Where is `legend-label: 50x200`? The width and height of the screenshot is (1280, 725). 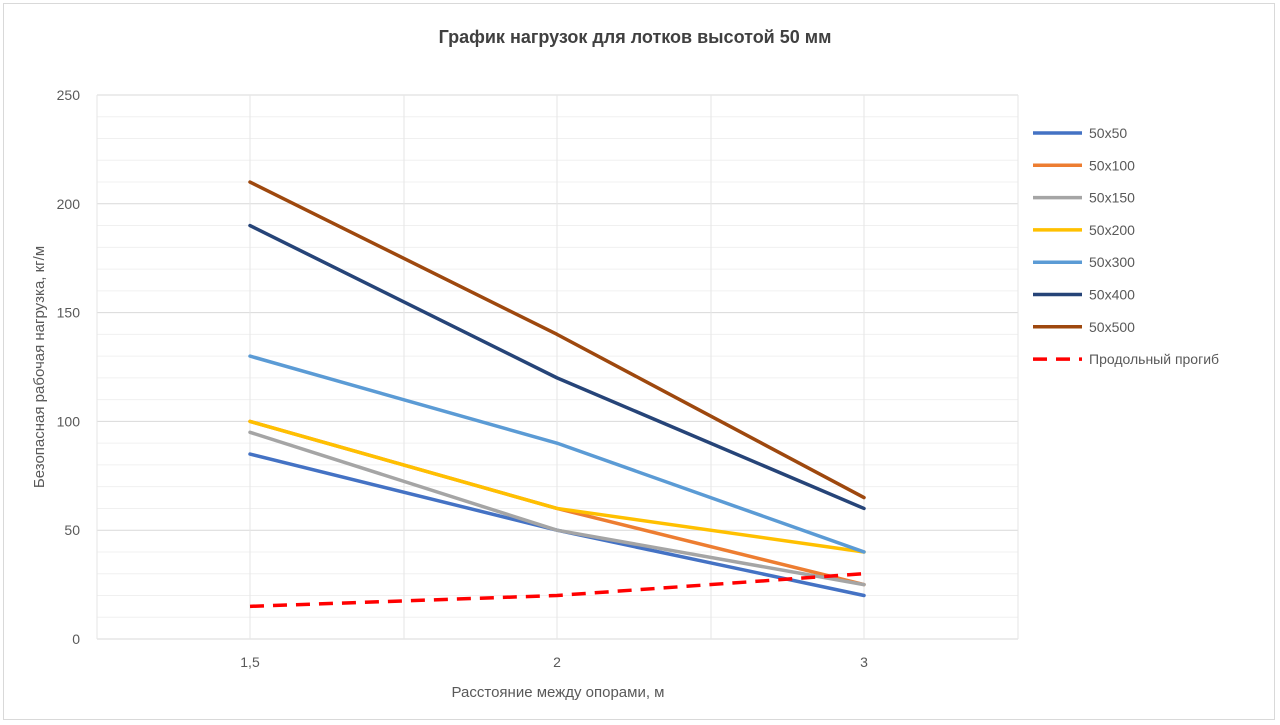
legend-label: 50x200 is located at coordinates (1112, 230).